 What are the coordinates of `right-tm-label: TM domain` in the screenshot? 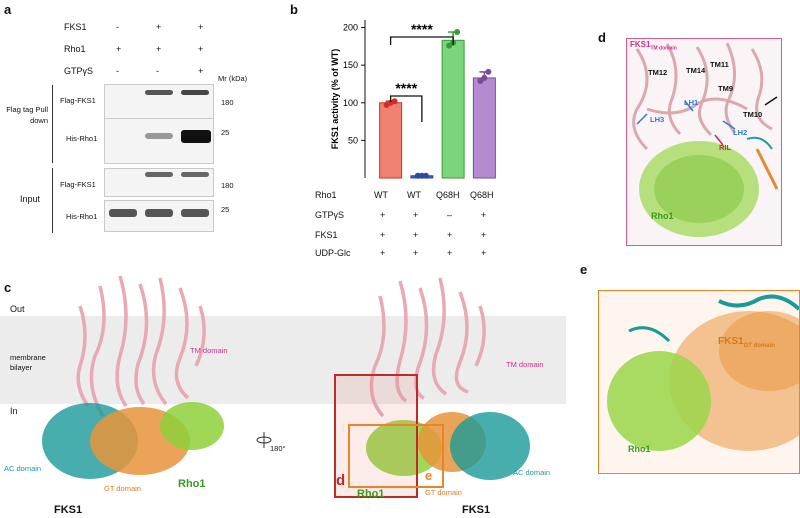 It's located at (525, 364).